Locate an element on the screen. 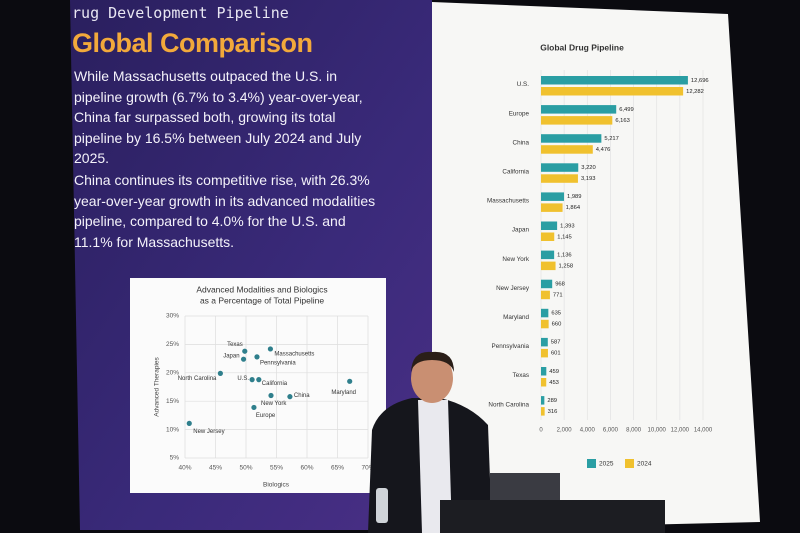 This screenshot has width=800, height=533. value-label: 459 is located at coordinates (554, 372).